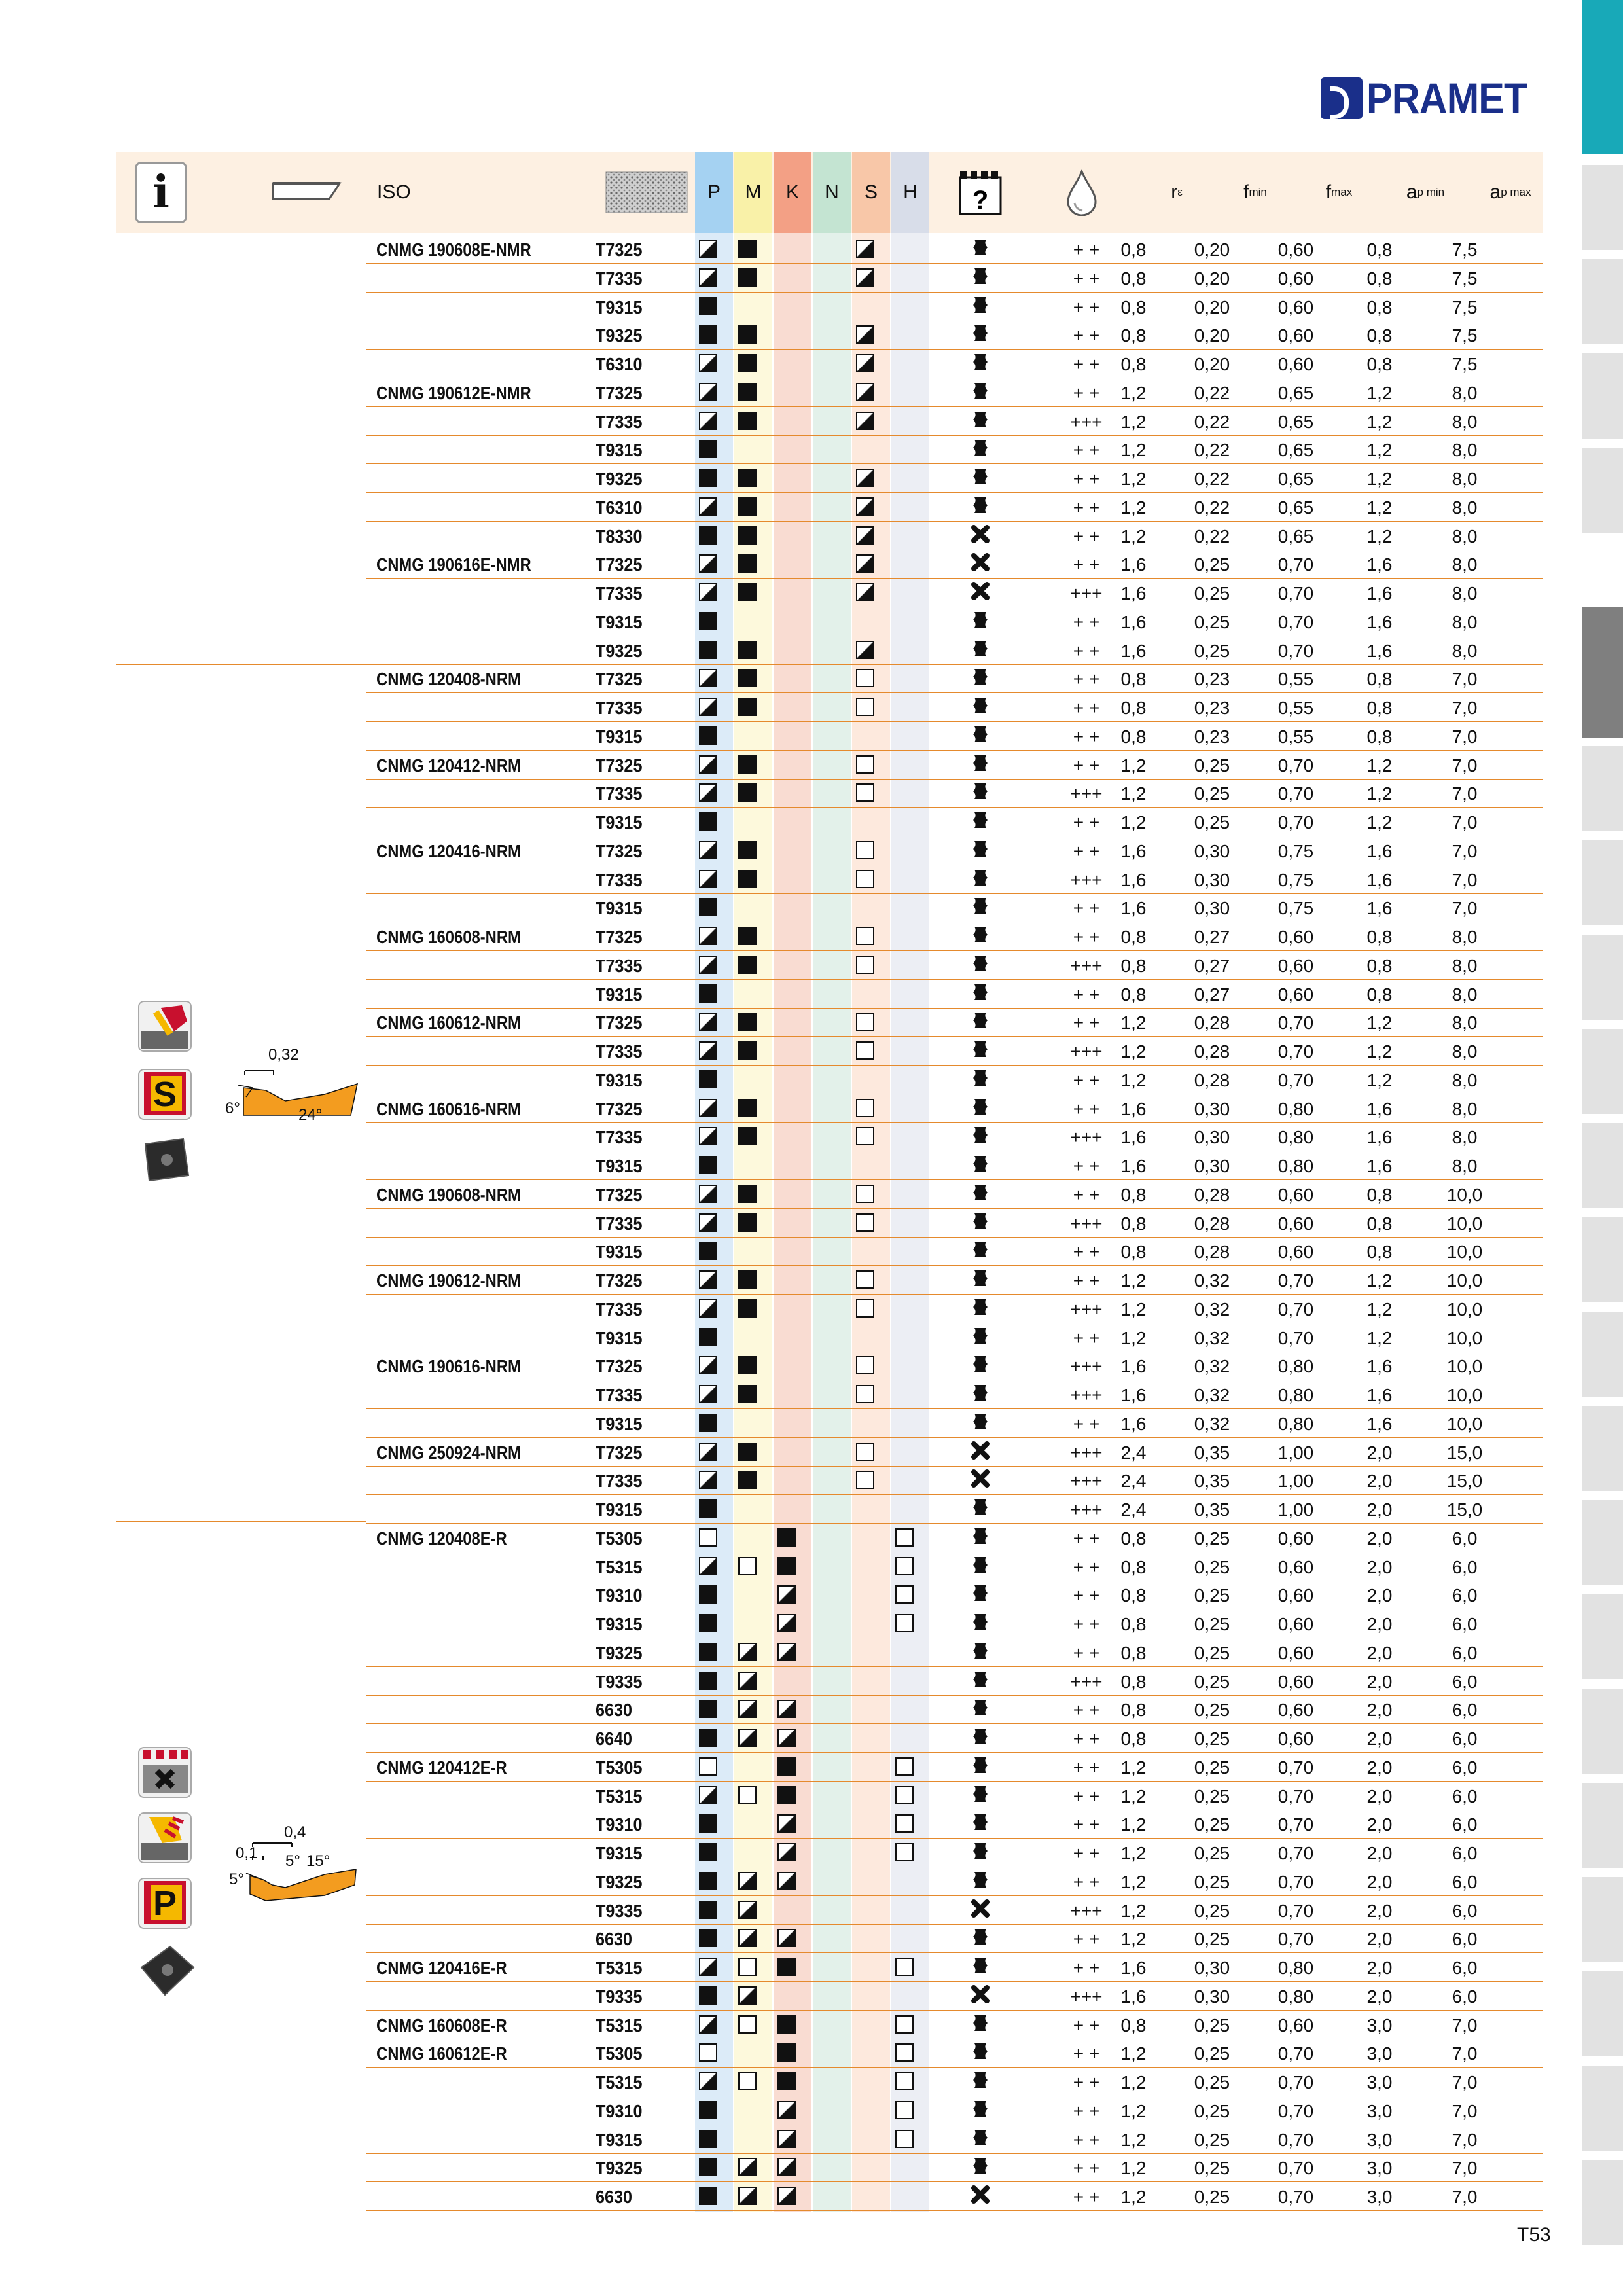  What do you see at coordinates (1465, 2082) in the screenshot?
I see `value-apmax: 7,0` at bounding box center [1465, 2082].